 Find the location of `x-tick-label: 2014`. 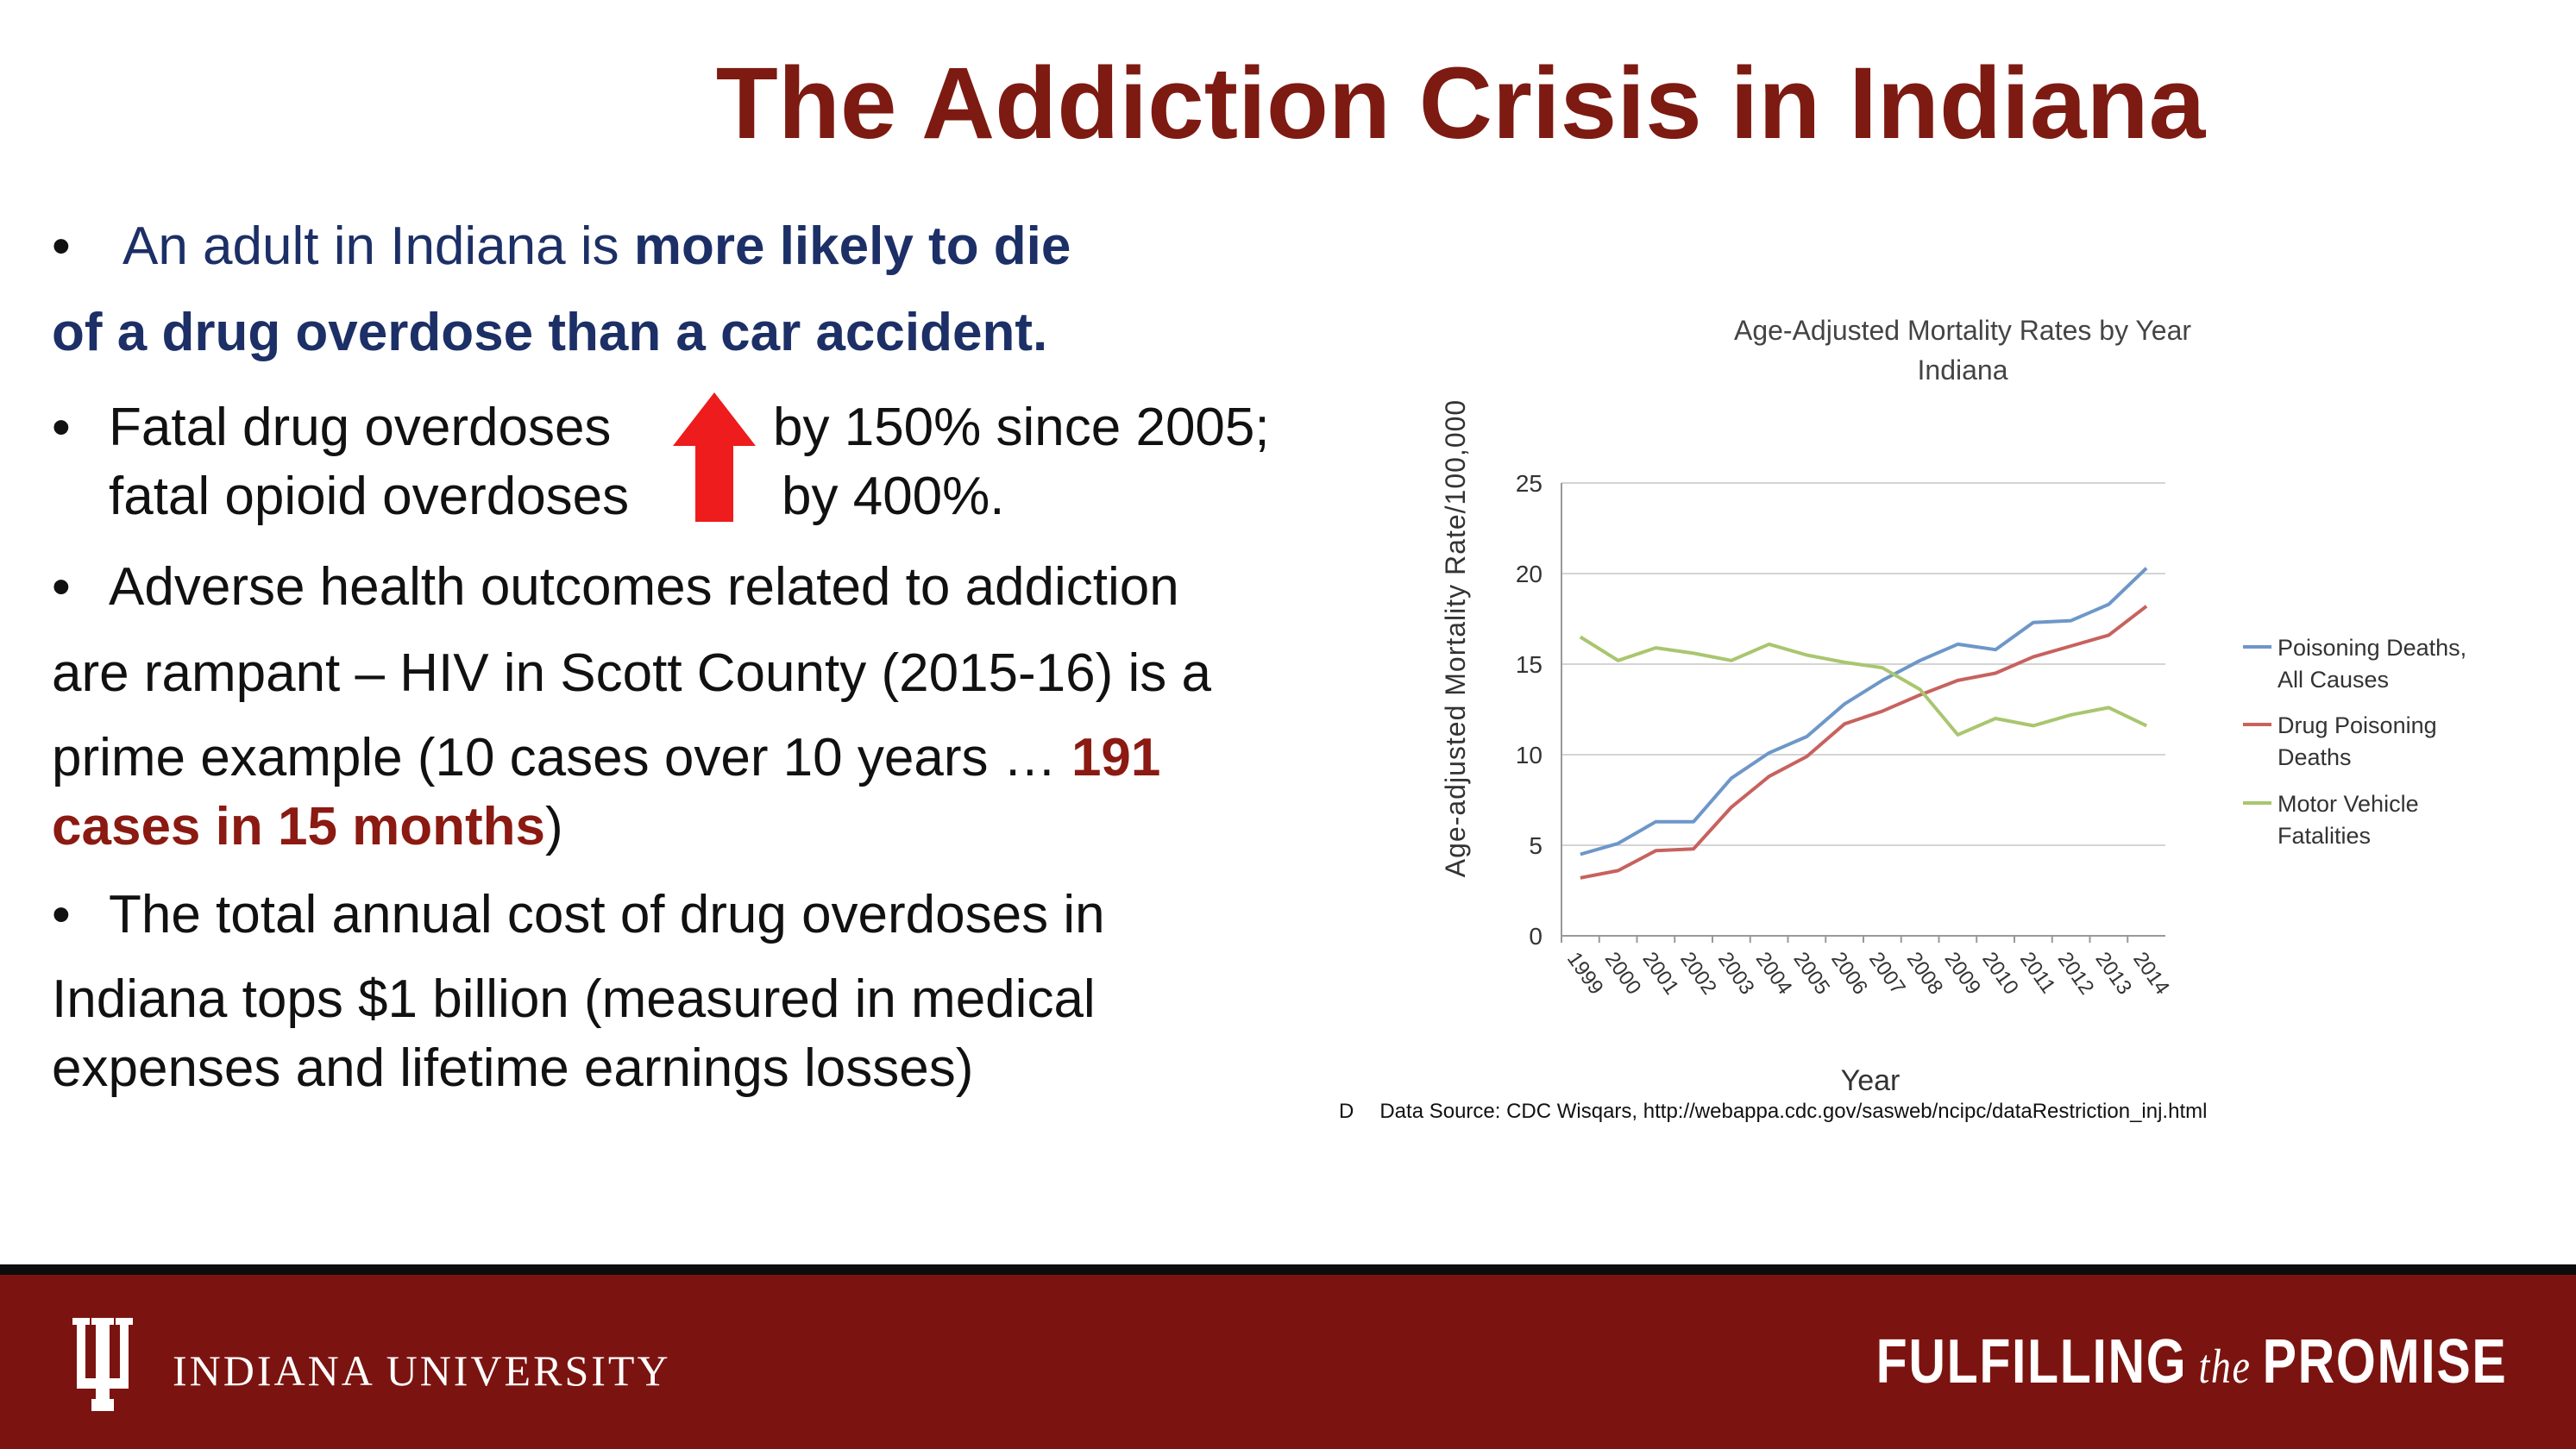

x-tick-label: 2014 is located at coordinates (2151, 973).